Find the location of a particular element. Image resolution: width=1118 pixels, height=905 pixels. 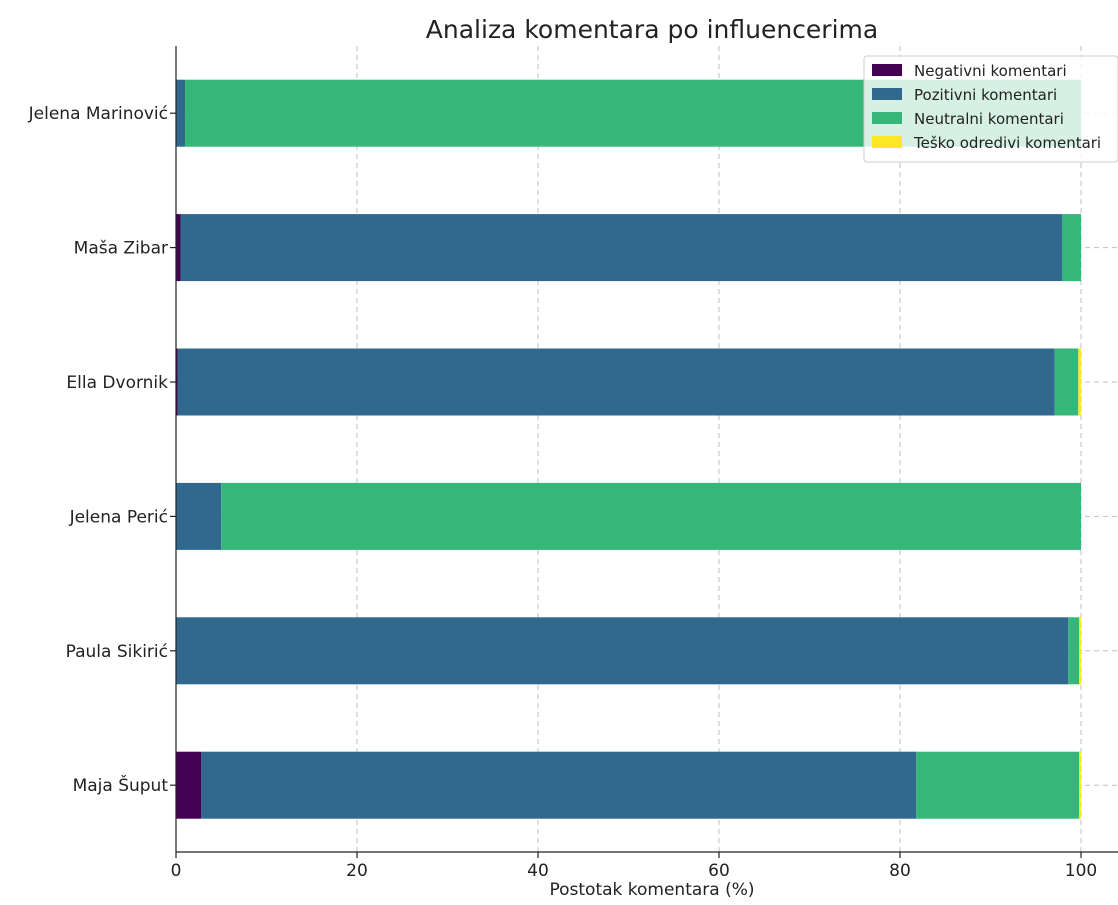

x-axis-title: Postotak komentara (%) is located at coordinates (651, 890).